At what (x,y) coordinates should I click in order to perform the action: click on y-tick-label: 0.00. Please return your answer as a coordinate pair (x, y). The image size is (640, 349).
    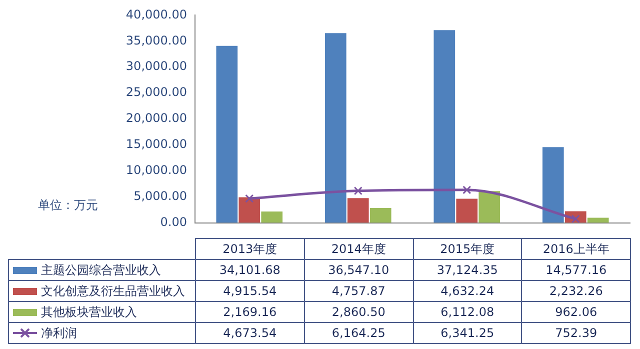
    Looking at the image, I should click on (173, 221).